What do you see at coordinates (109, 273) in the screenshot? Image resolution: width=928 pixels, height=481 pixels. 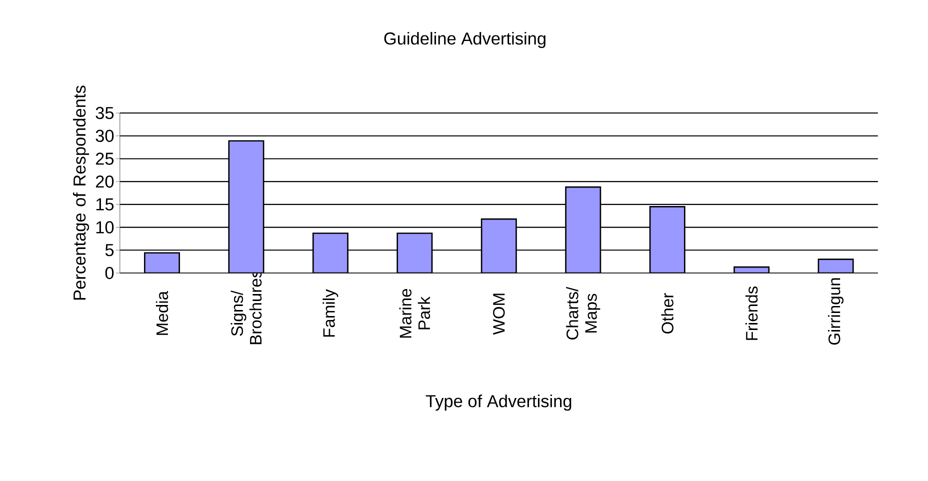 I see `y-tick-label: 0` at bounding box center [109, 273].